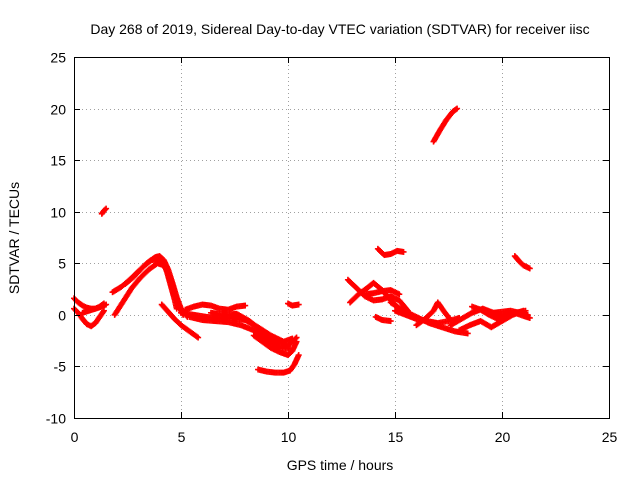  What do you see at coordinates (58, 161) in the screenshot?
I see `y-tick-label: 15` at bounding box center [58, 161].